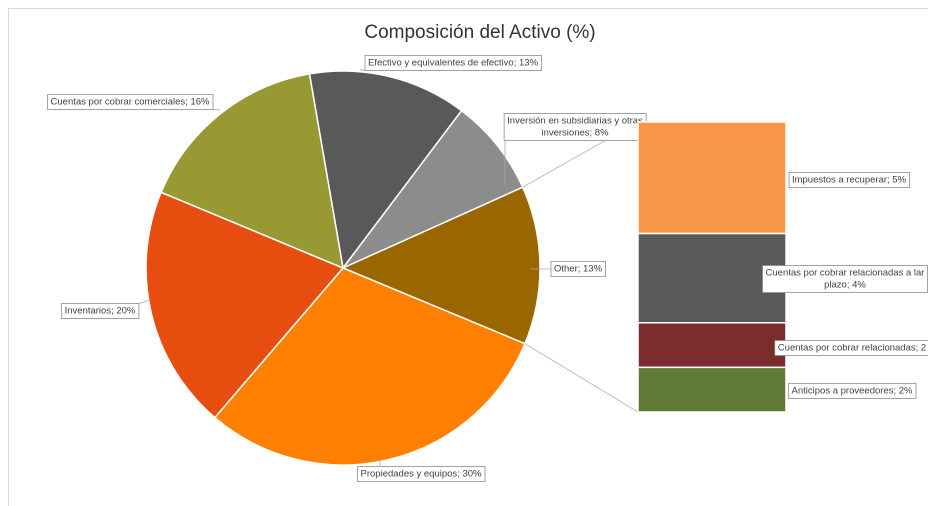 The width and height of the screenshot is (928, 506). Describe the element at coordinates (479, 32) in the screenshot. I see `chart-title: Composición del Activo (%)` at that location.